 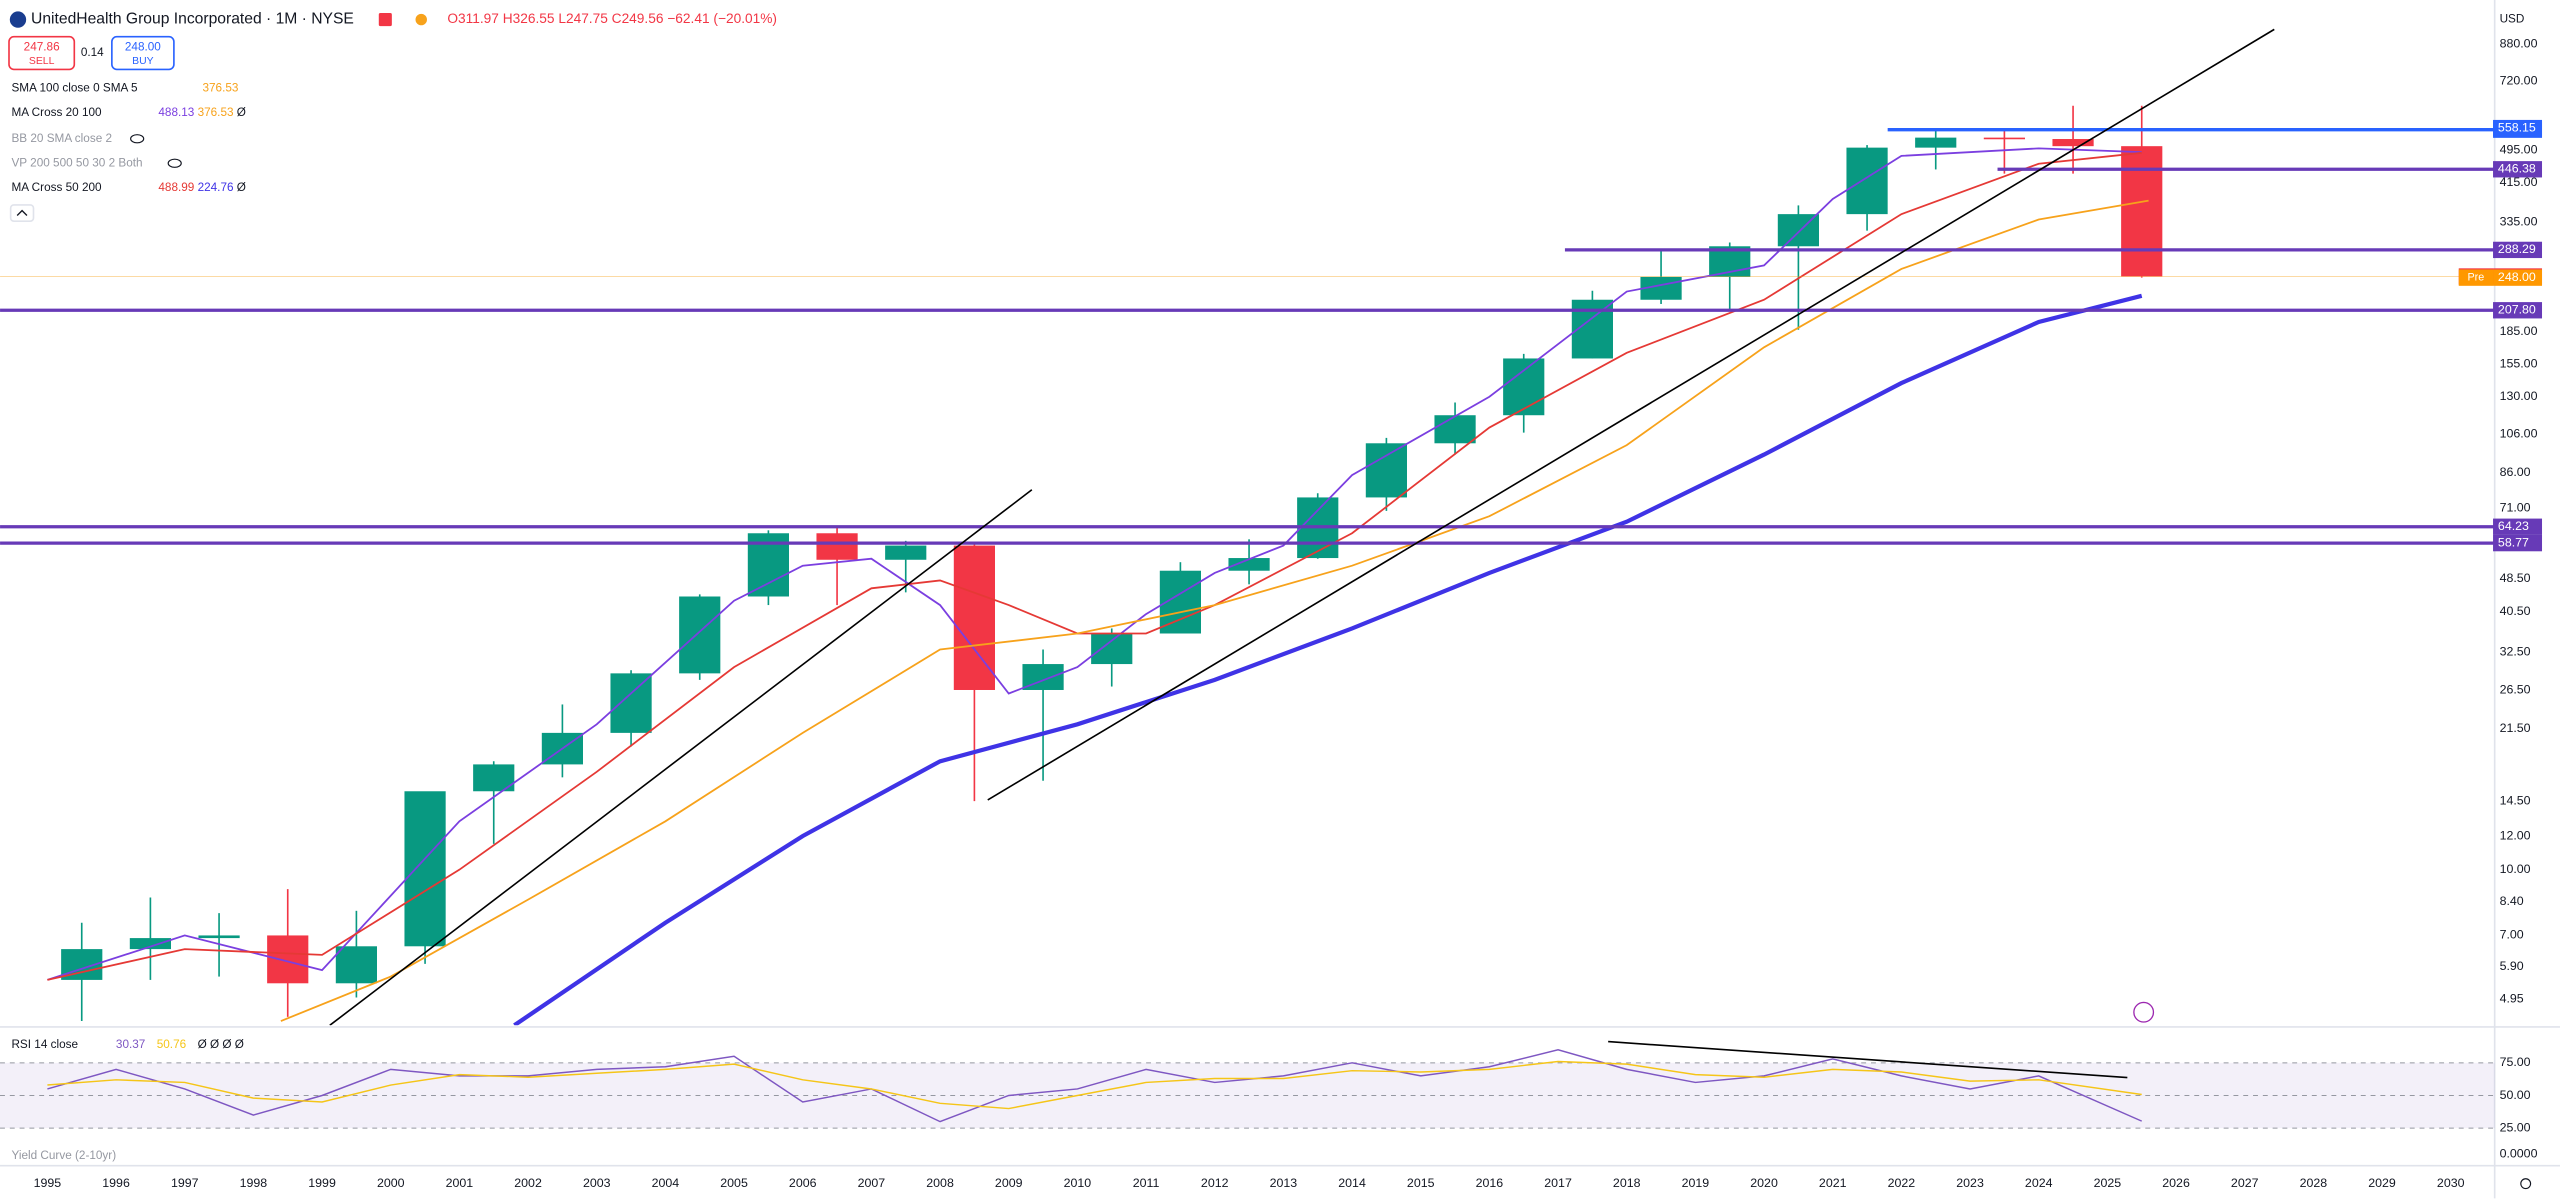 I want to click on indicator-name: MA Cross 20 100, so click(x=56, y=112).